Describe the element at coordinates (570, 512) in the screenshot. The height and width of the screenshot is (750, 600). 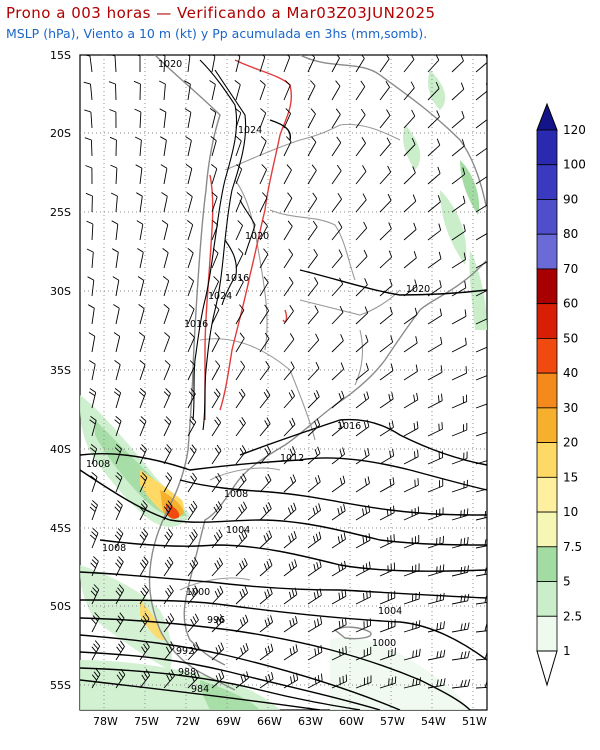
I see `colorbar-label: 10` at that location.